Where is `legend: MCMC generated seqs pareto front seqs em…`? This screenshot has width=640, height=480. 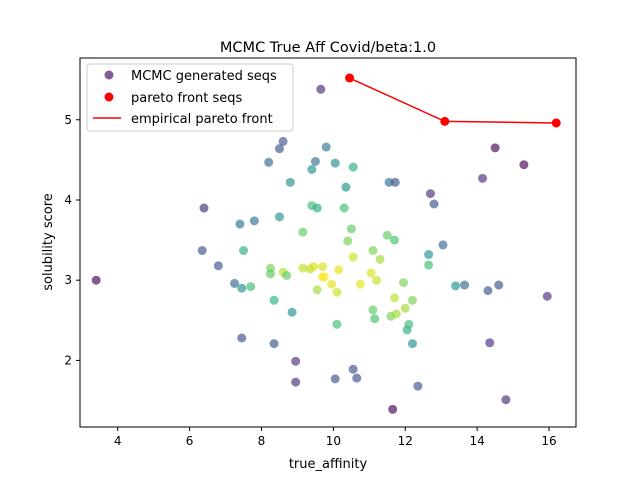 legend: MCMC generated seqs pareto front seqs em… is located at coordinates (190, 97).